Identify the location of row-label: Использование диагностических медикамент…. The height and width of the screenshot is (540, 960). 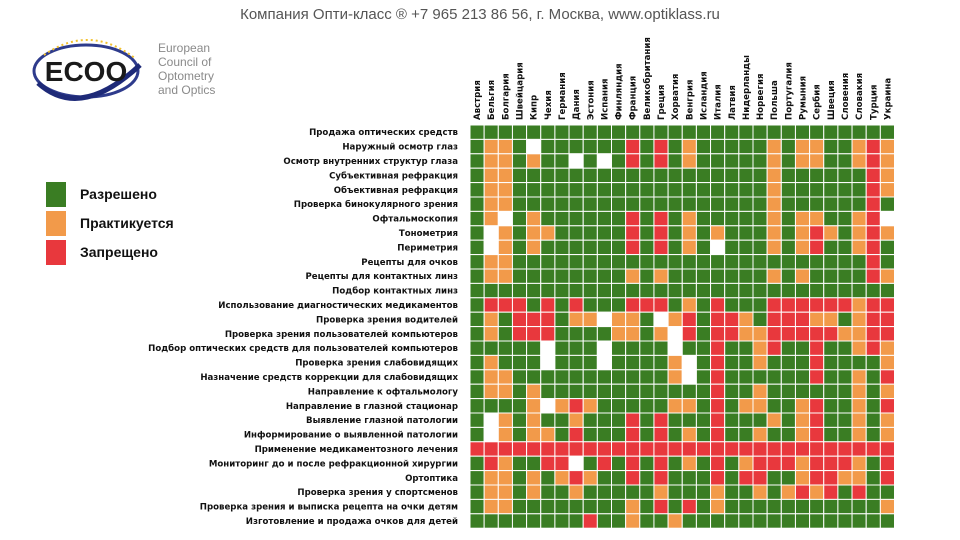
(338, 306).